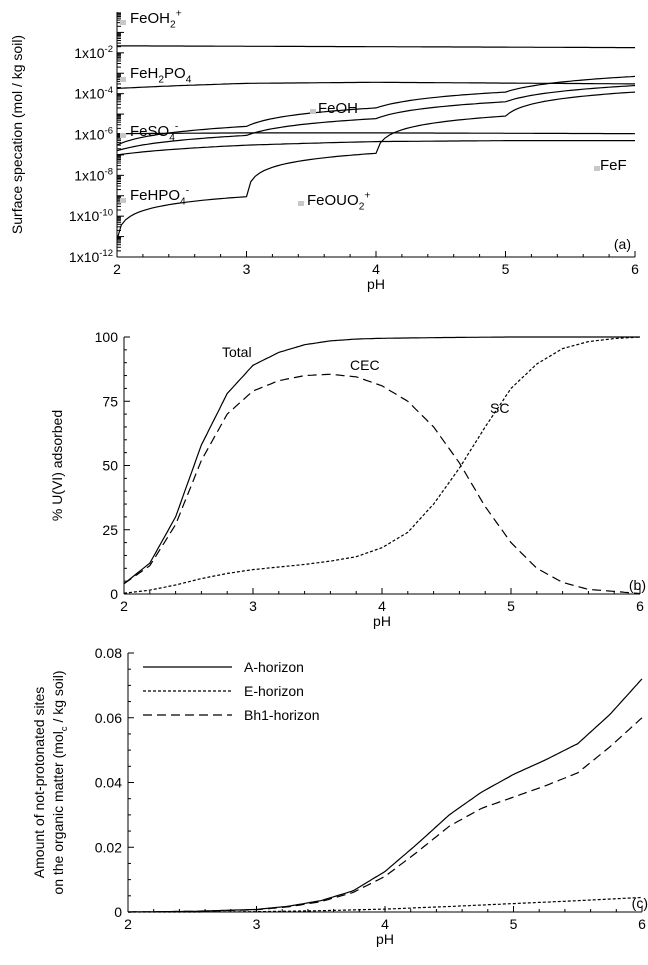 The image size is (648, 965). Describe the element at coordinates (108, 847) in the screenshot. I see `panel-c-y-tick-label: 0.02` at that location.